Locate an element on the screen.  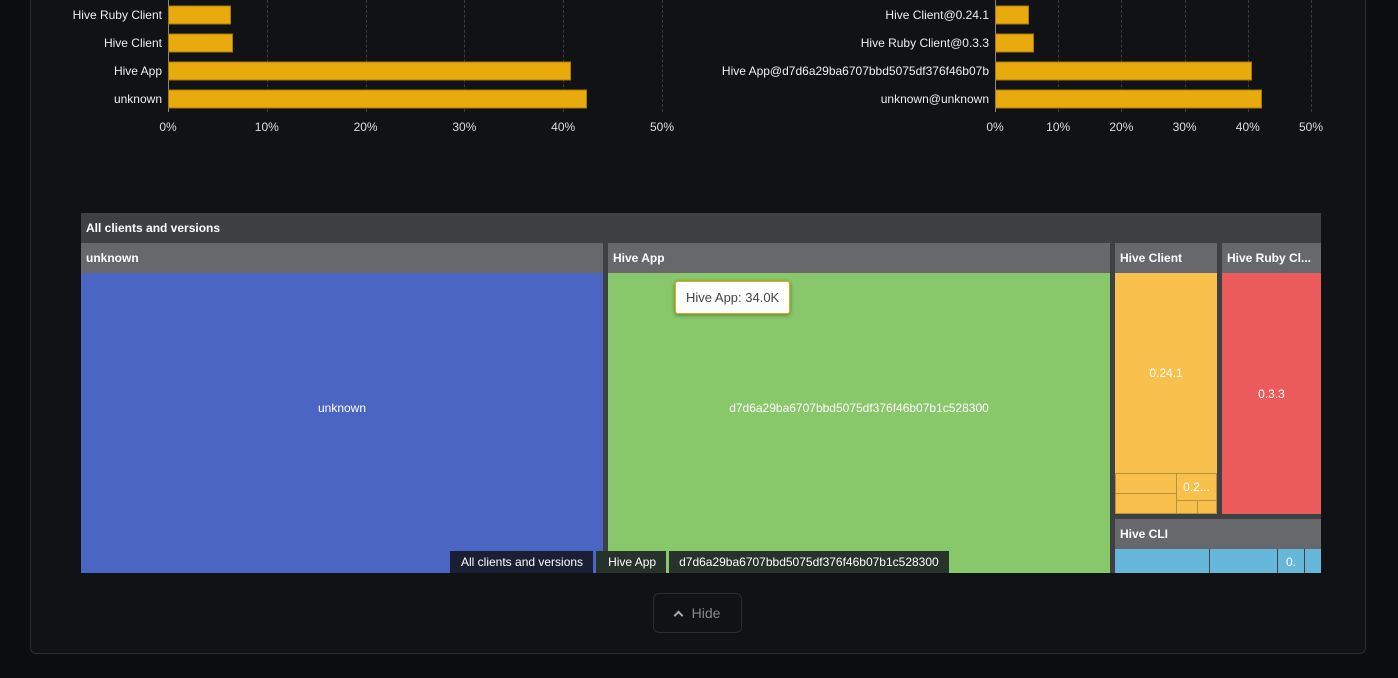
breadcrumb-item-root: All clients and versions is located at coordinates (523, 562).